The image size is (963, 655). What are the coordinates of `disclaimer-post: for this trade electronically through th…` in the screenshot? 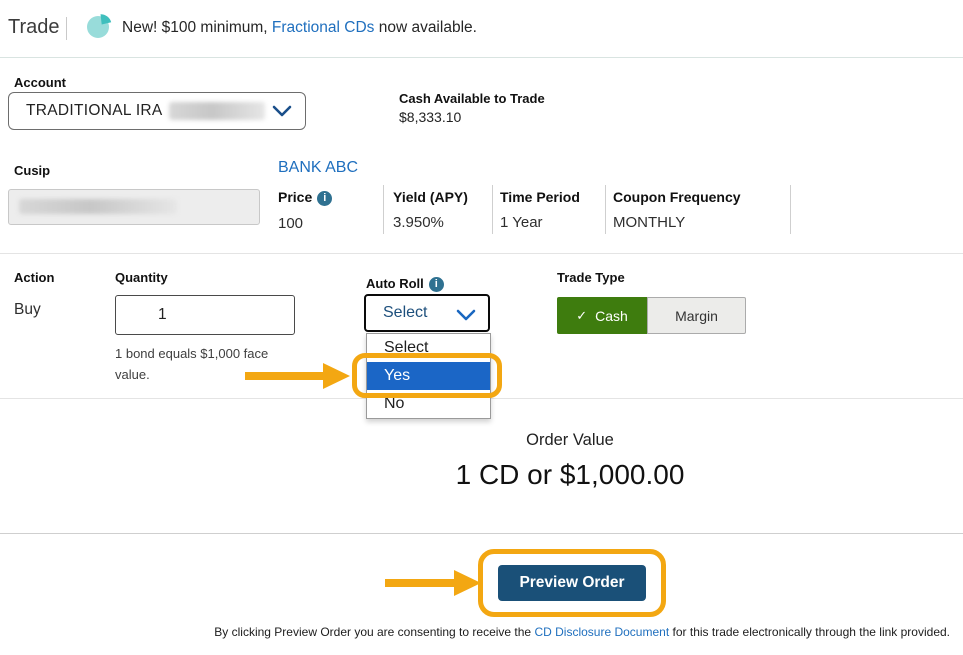 It's located at (811, 632).